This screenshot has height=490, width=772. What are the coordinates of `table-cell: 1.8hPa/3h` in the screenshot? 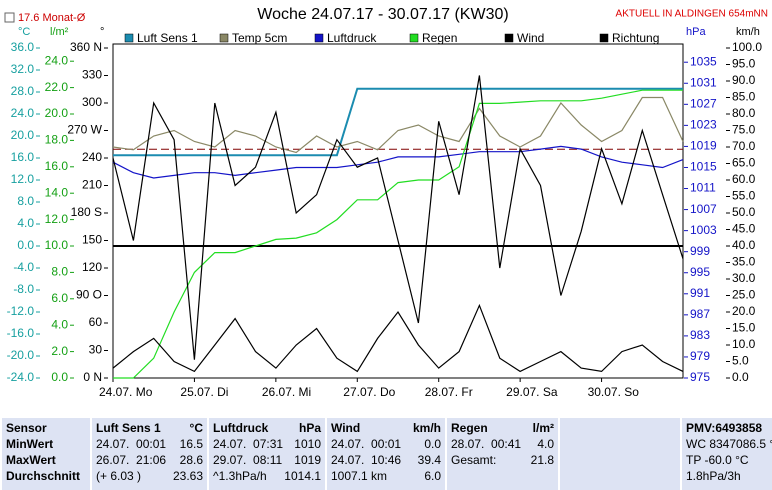 It's located at (727, 477).